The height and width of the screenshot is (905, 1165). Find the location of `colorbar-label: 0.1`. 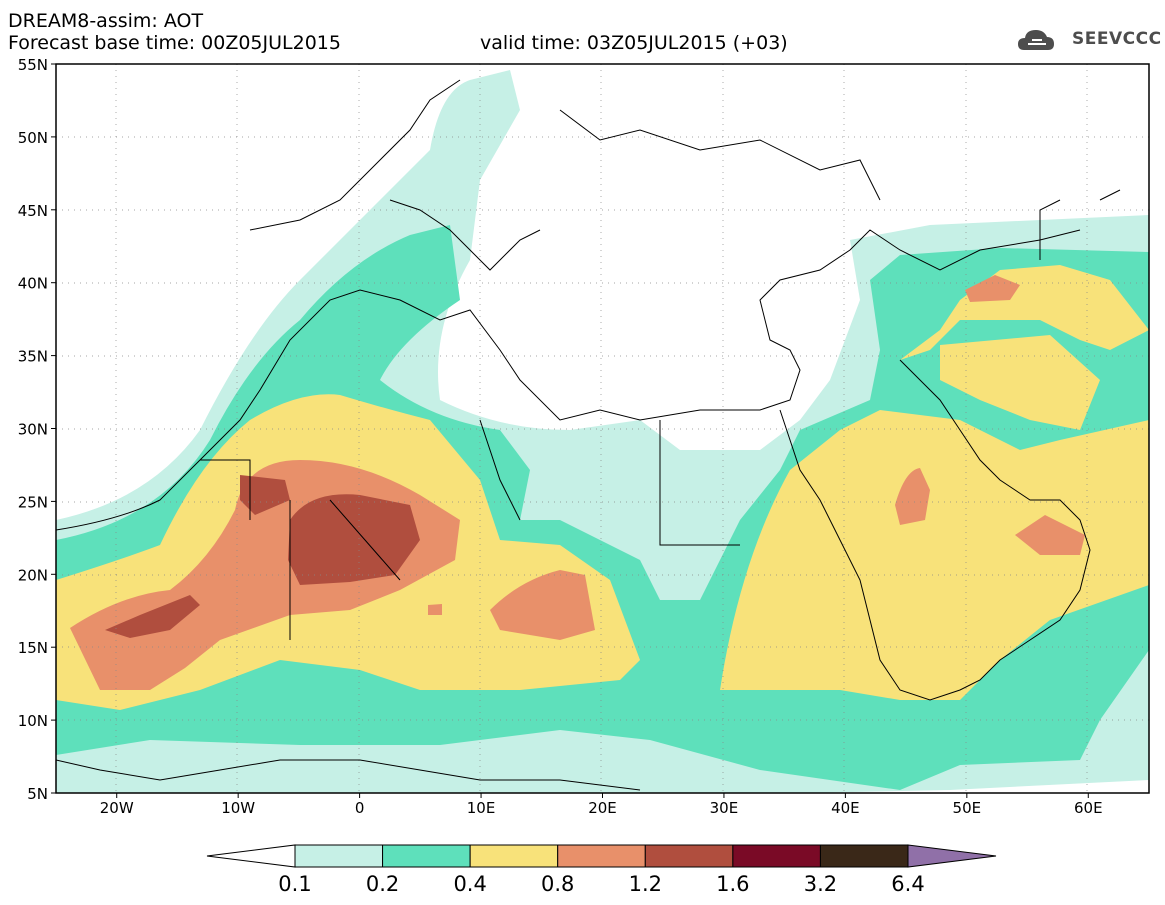

colorbar-label: 0.1 is located at coordinates (294, 884).